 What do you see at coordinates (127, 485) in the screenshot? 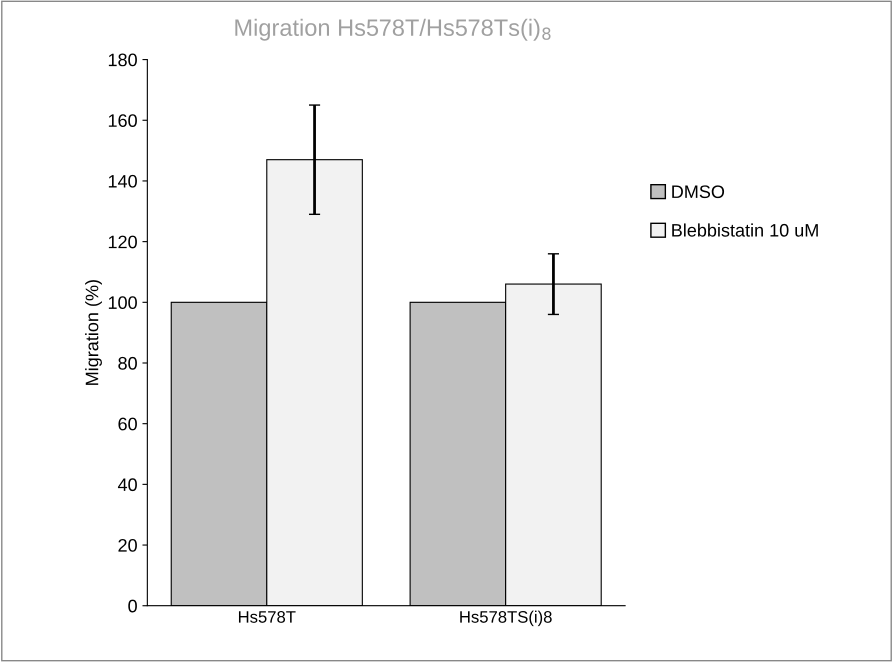
I see `y-tick-label: 40` at bounding box center [127, 485].